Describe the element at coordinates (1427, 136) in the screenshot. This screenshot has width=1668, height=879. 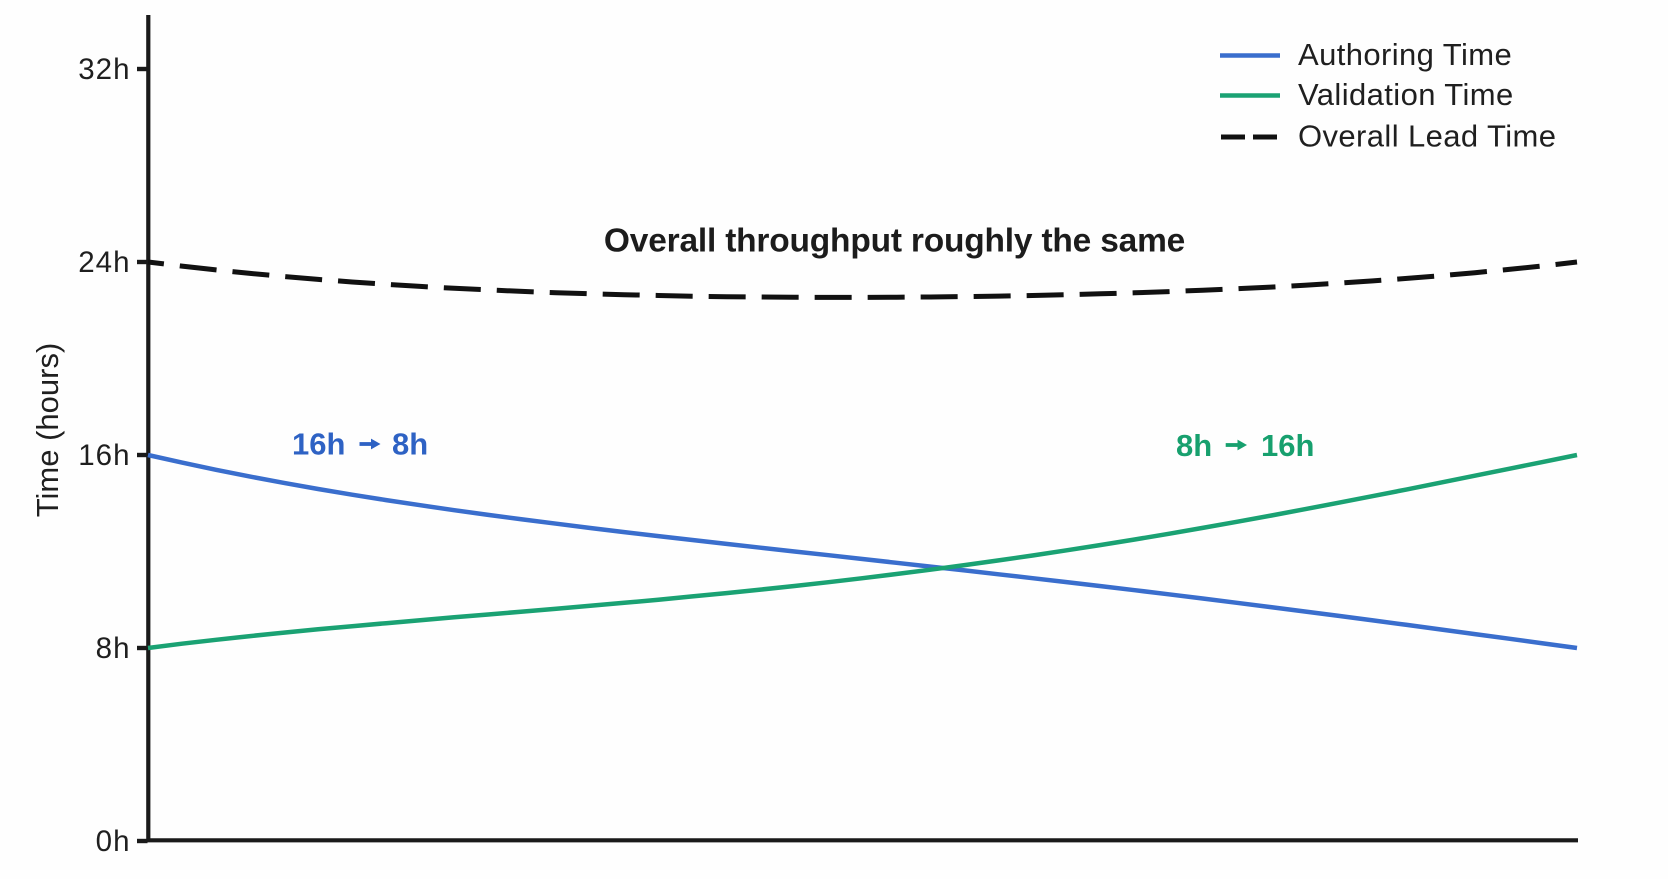
I see `svg-text: Overall Lead Time` at that location.